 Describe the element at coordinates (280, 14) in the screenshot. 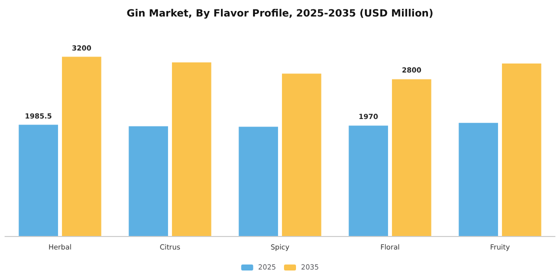

I see `chart-title: Gin Market, By Flavor Profile, 2025-2035 (USD Million)` at that location.